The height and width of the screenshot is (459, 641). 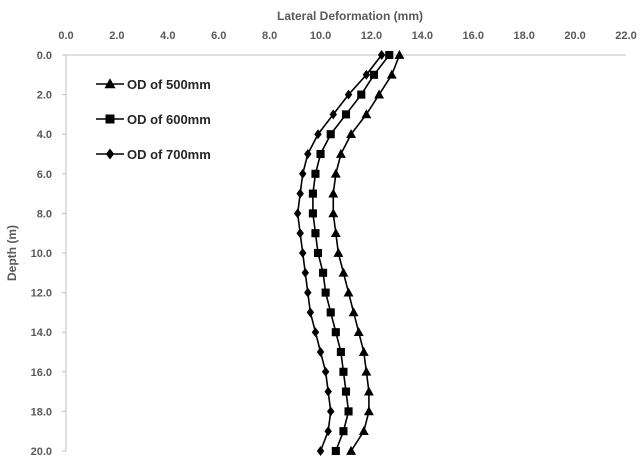 I want to click on legend-item: OD of 500mm, so click(x=153, y=84).